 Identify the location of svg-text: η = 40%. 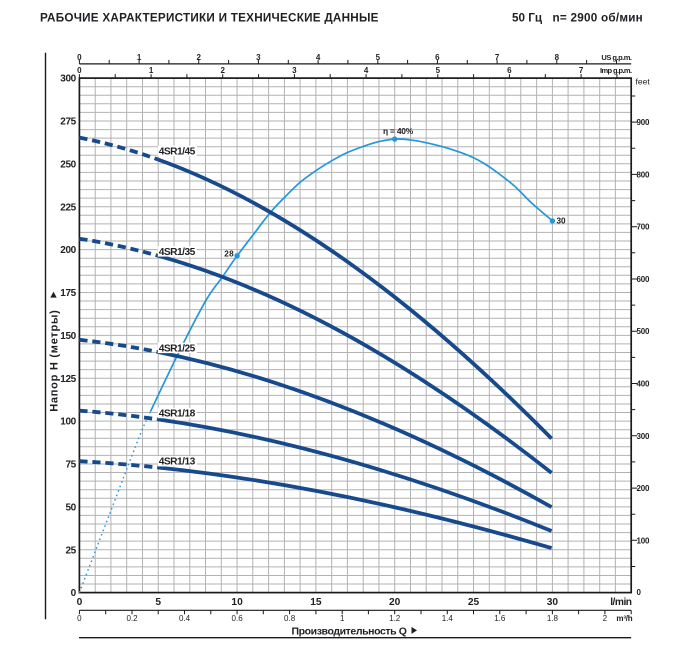
(398, 131).